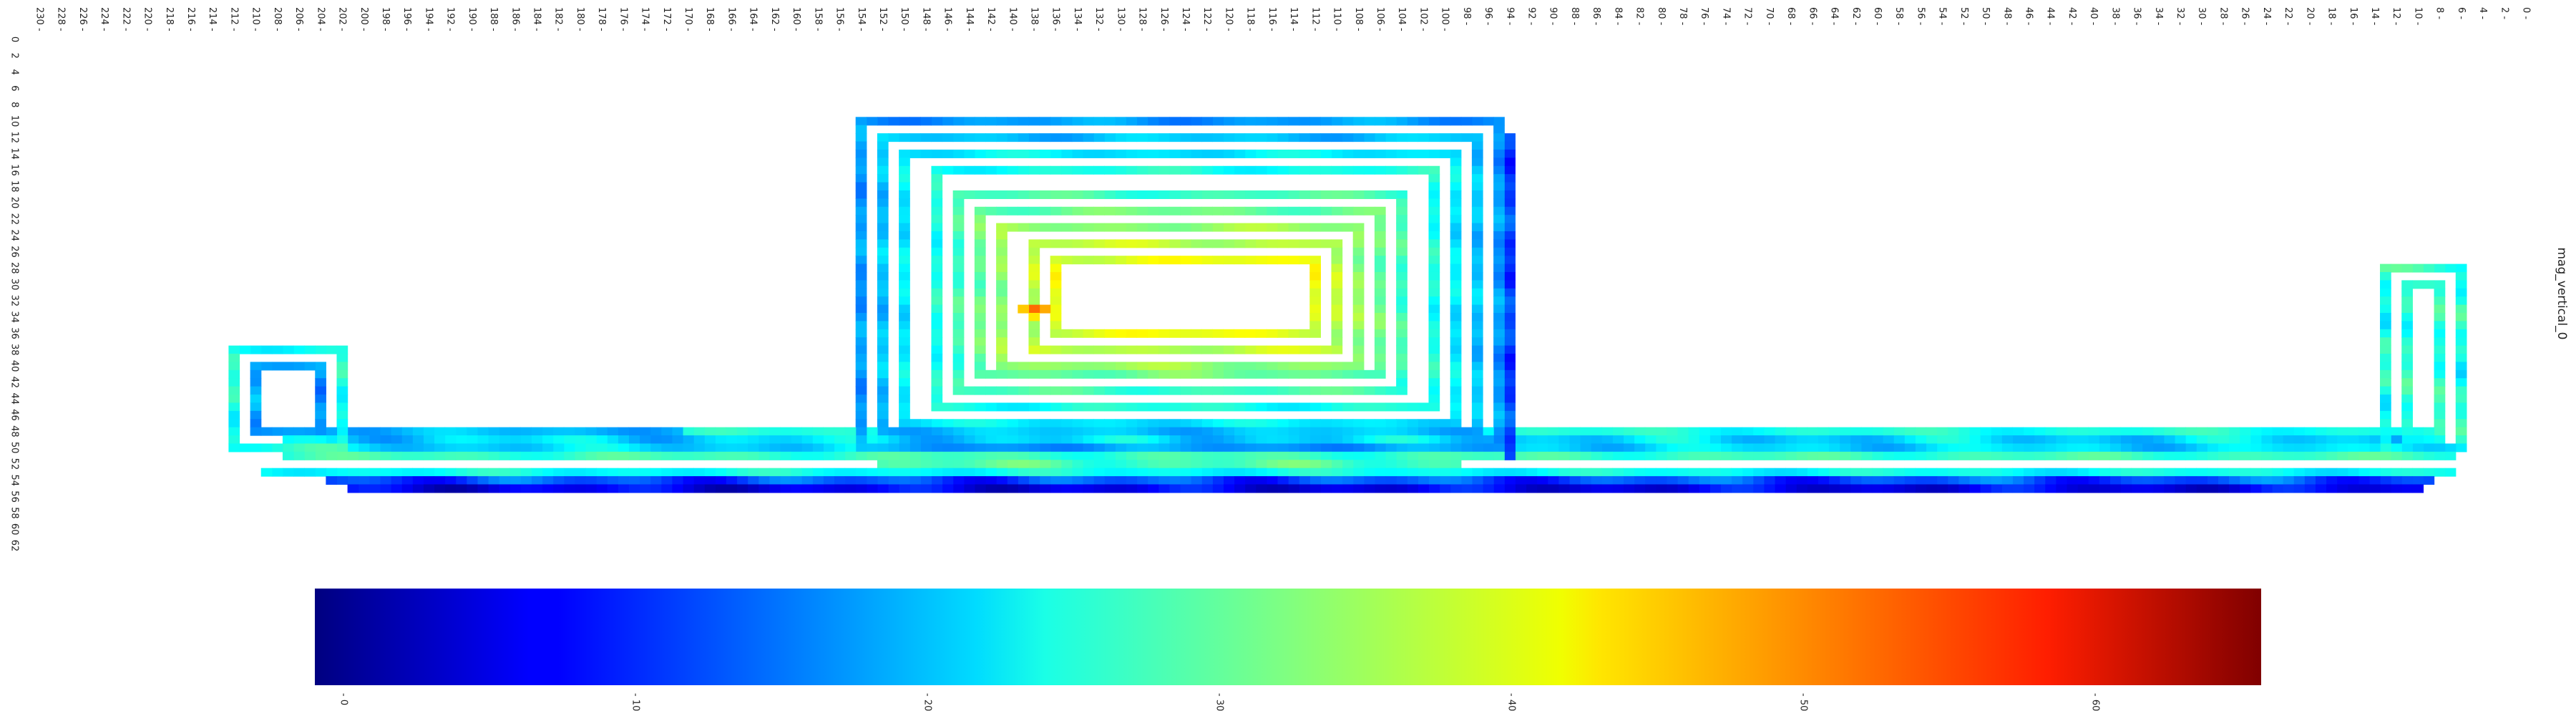 Image resolution: width=2576 pixels, height=716 pixels. Describe the element at coordinates (1288, 637) in the screenshot. I see `colorbar` at that location.